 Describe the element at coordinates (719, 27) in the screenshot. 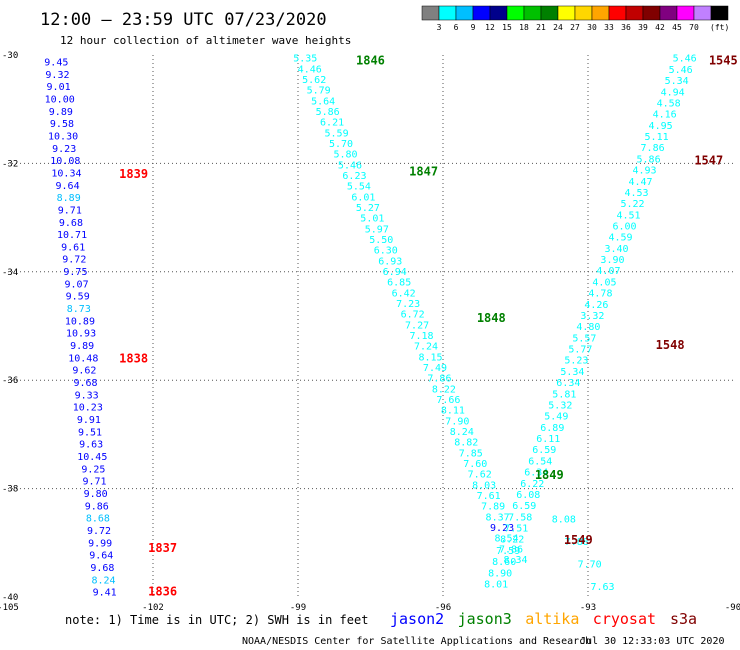

I see `legend-unit: (ft)` at that location.